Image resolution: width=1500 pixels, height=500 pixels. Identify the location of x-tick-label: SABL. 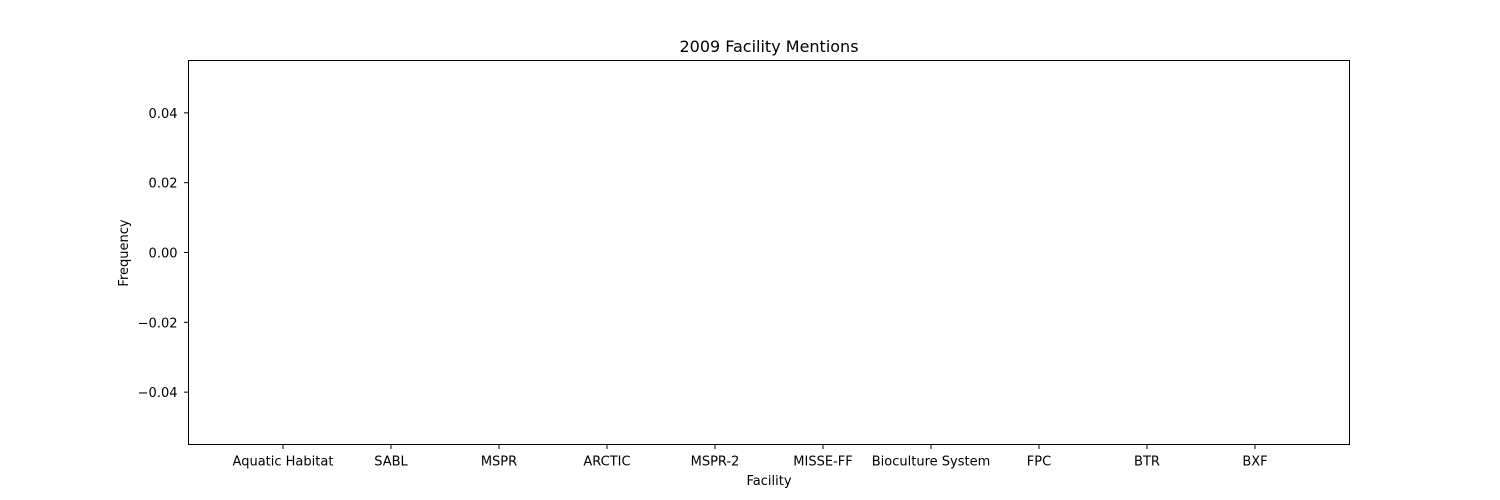
(391, 462).